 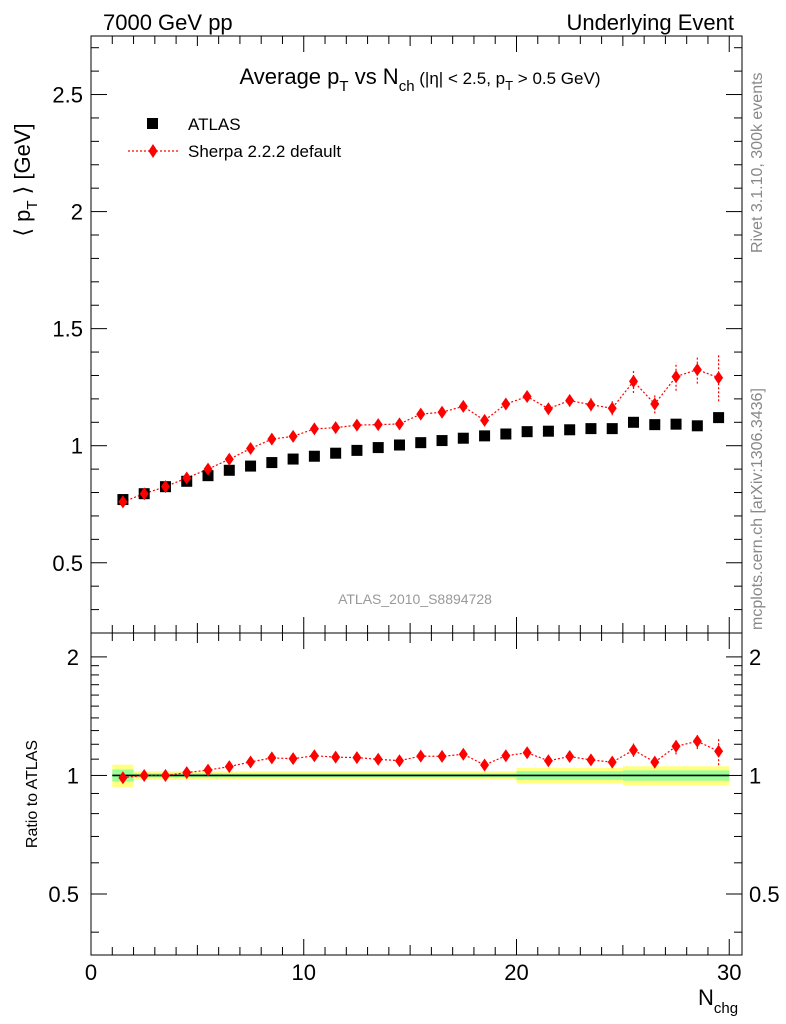 I want to click on legend-sherpa-label: Sherpa 2.2.2 default, so click(x=264, y=151).